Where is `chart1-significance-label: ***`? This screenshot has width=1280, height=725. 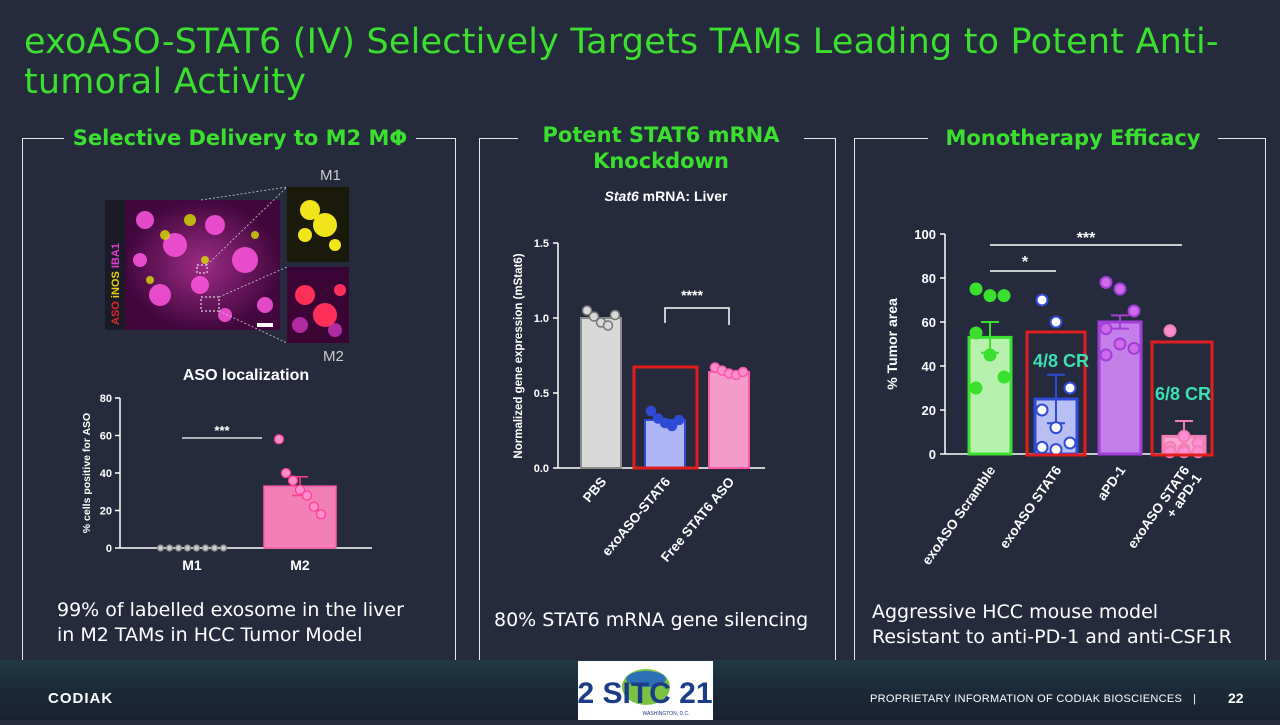 chart1-significance-label: *** is located at coordinates (222, 430).